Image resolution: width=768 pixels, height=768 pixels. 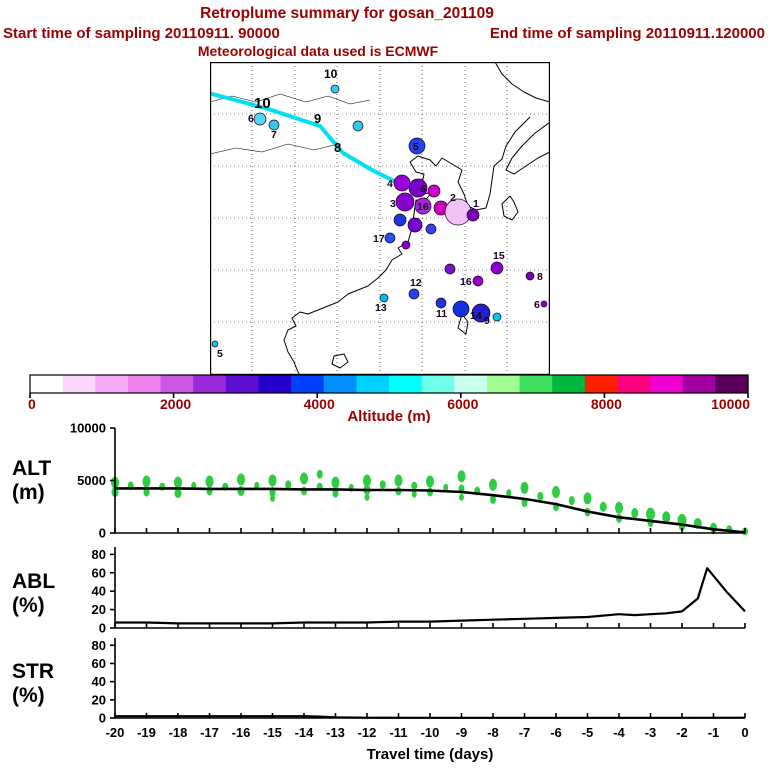 I want to click on svg-text: -16, so click(x=241, y=732).